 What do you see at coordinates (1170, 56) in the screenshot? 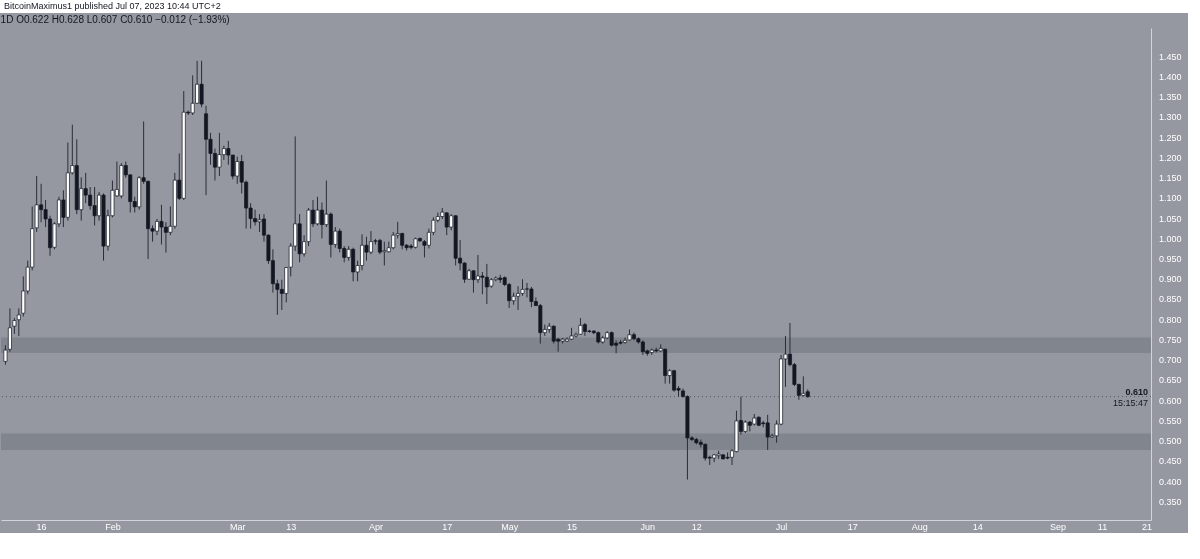
I see `y-tick-label: 1.450` at bounding box center [1170, 56].